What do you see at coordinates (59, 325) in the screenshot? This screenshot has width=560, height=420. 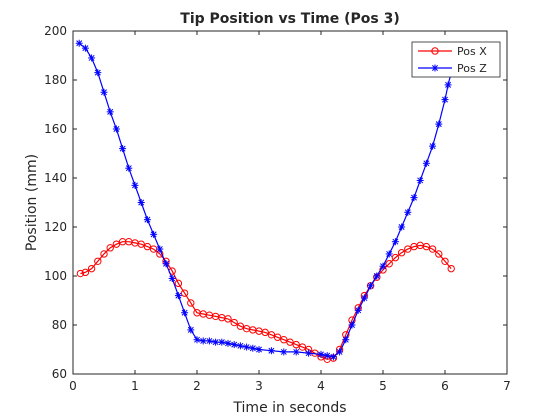 I see `y-tick-label: 80` at bounding box center [59, 325].